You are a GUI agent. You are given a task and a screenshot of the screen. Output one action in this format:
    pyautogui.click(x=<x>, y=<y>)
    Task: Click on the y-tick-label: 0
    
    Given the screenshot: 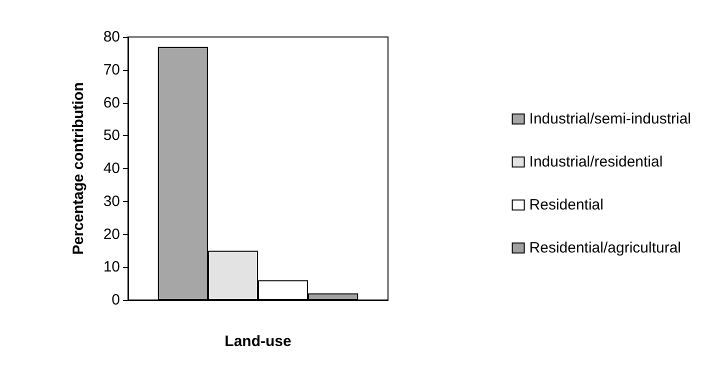 What is the action you would take?
    pyautogui.click(x=116, y=300)
    